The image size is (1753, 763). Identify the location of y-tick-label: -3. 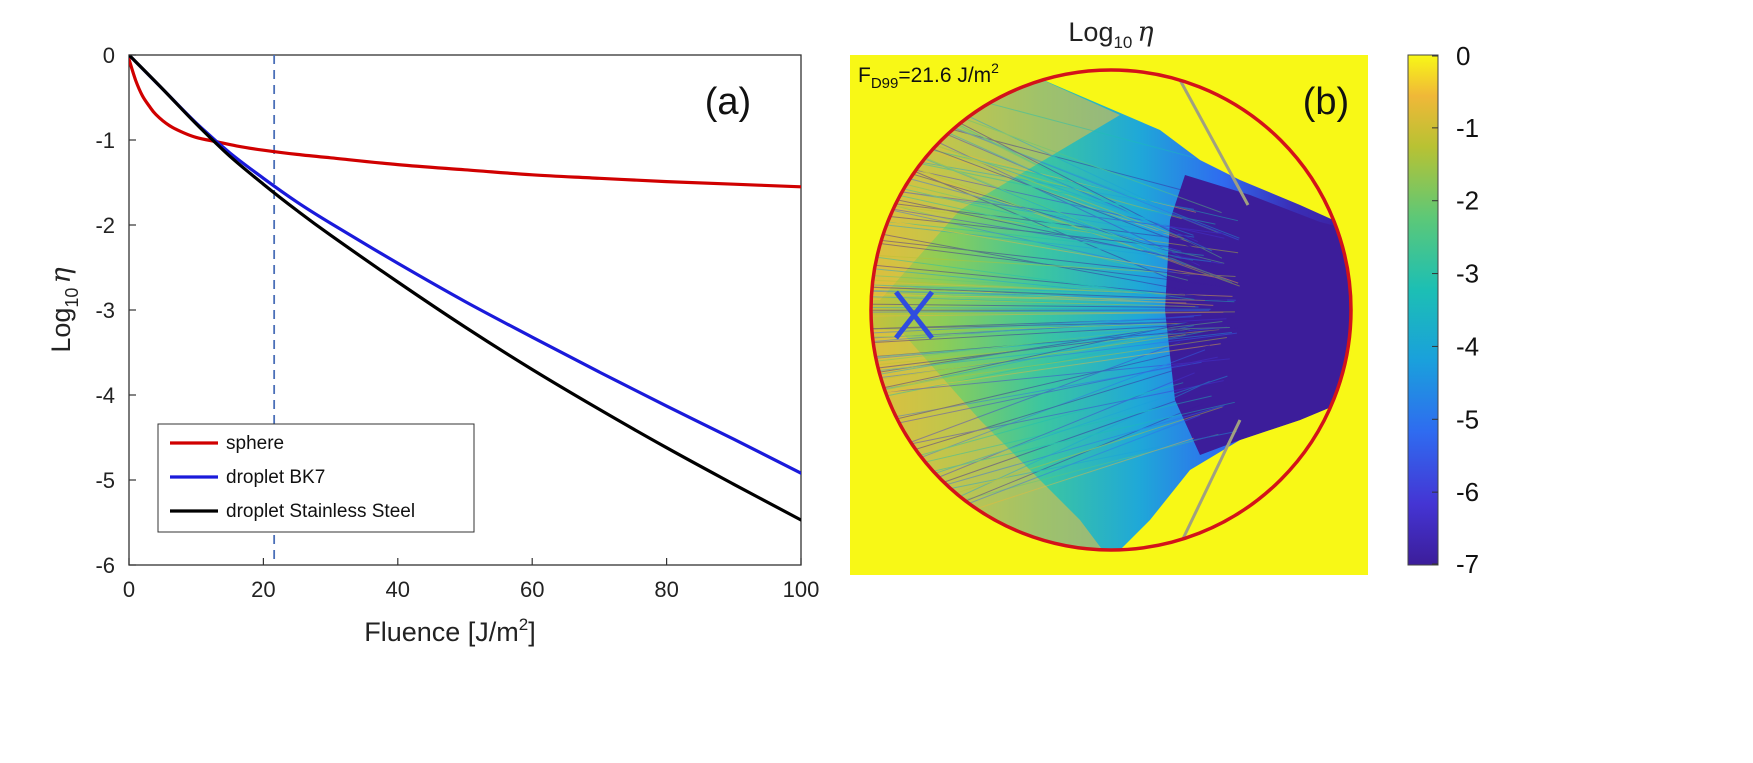
(105, 310).